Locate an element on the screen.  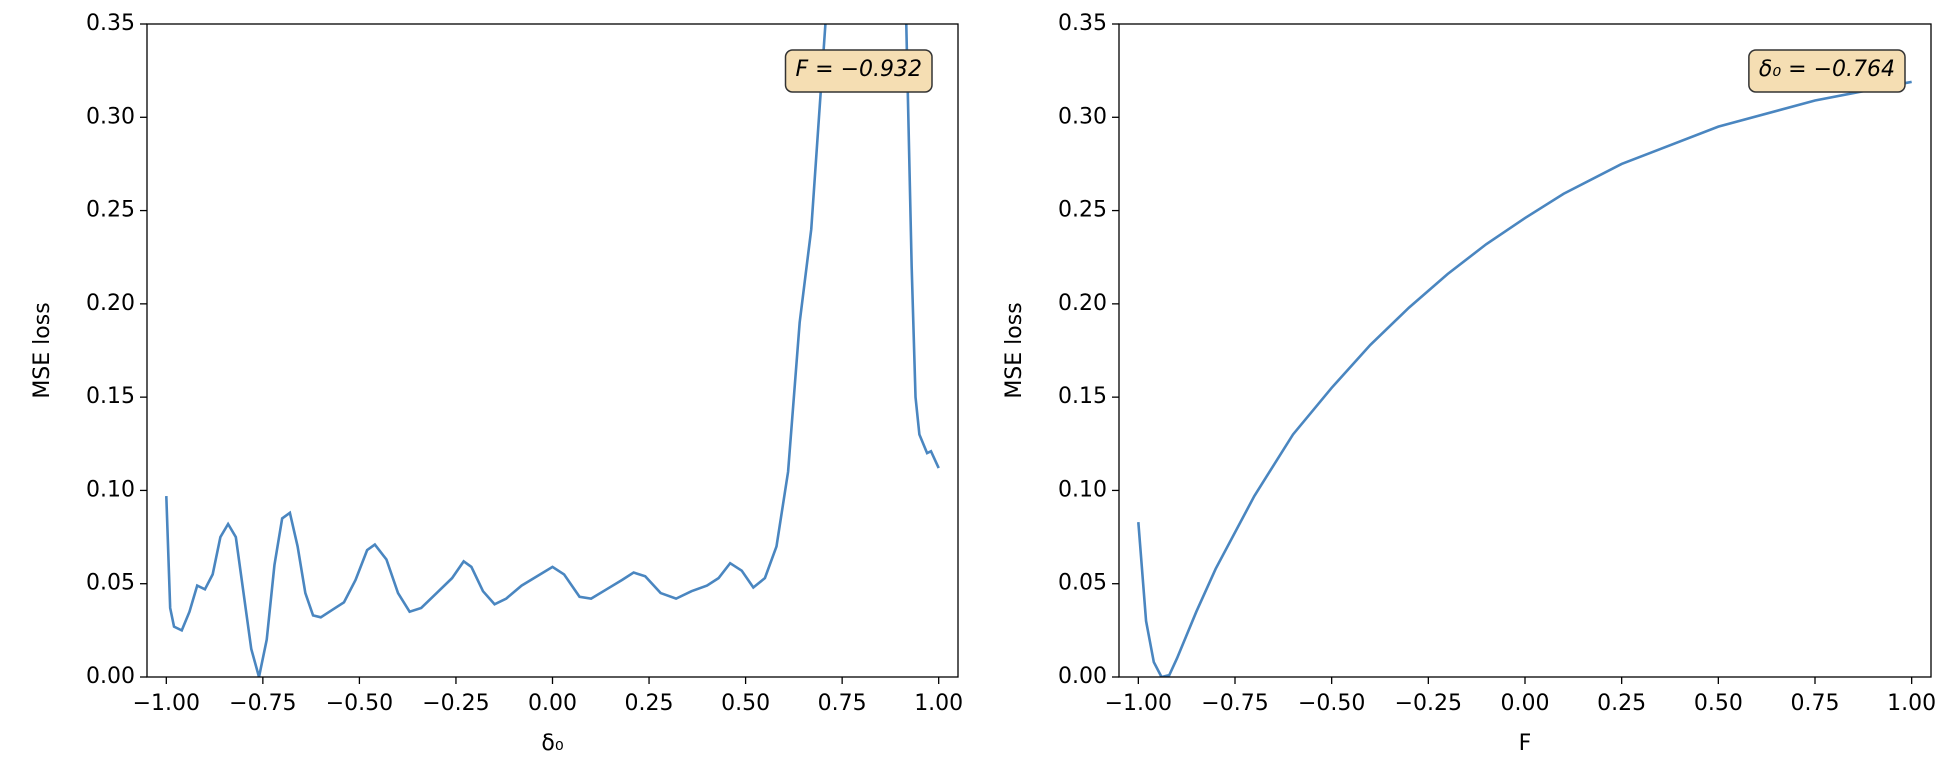
x-axis-label: δ₀ is located at coordinates (552, 743).